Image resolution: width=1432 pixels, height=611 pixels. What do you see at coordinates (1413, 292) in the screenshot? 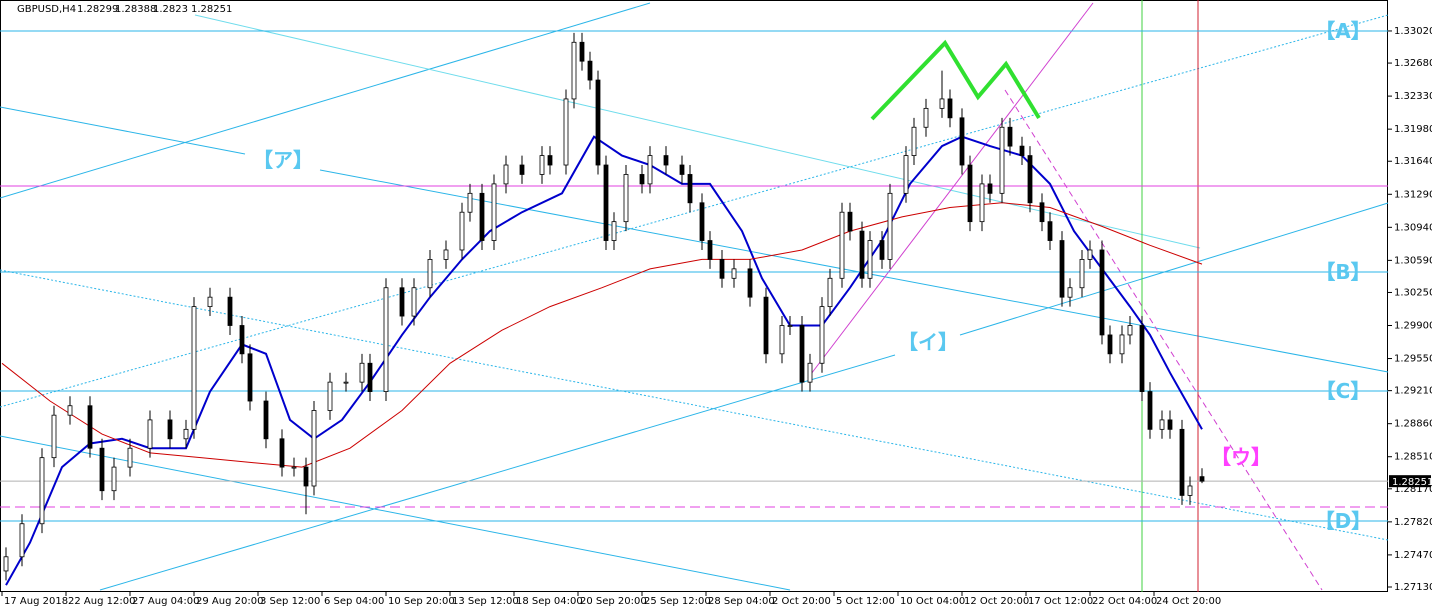
I see `y-tick-label: 1.30250` at bounding box center [1413, 292].